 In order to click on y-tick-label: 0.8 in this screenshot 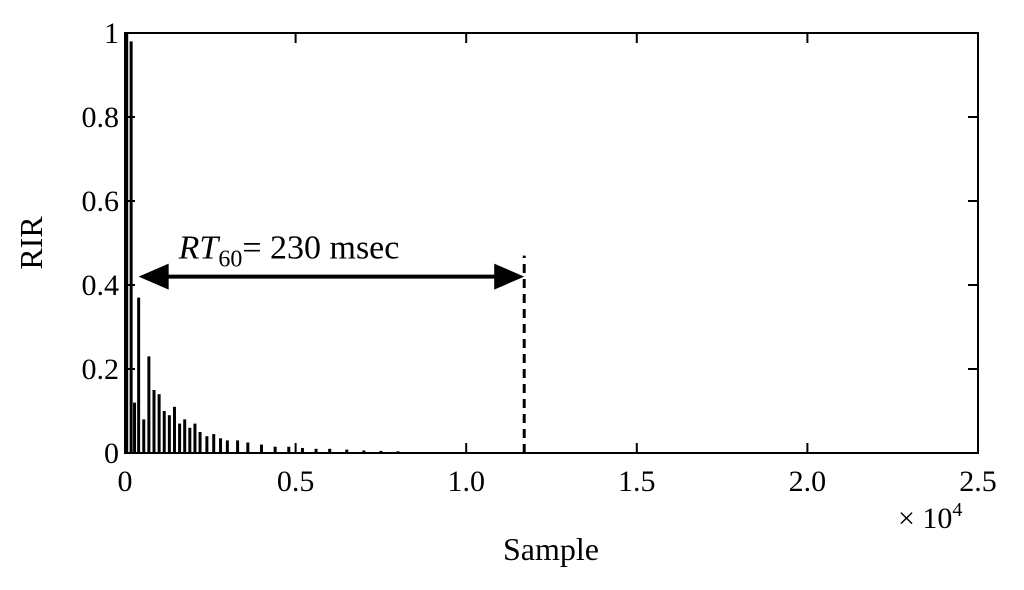, I will do `click(101, 117)`.